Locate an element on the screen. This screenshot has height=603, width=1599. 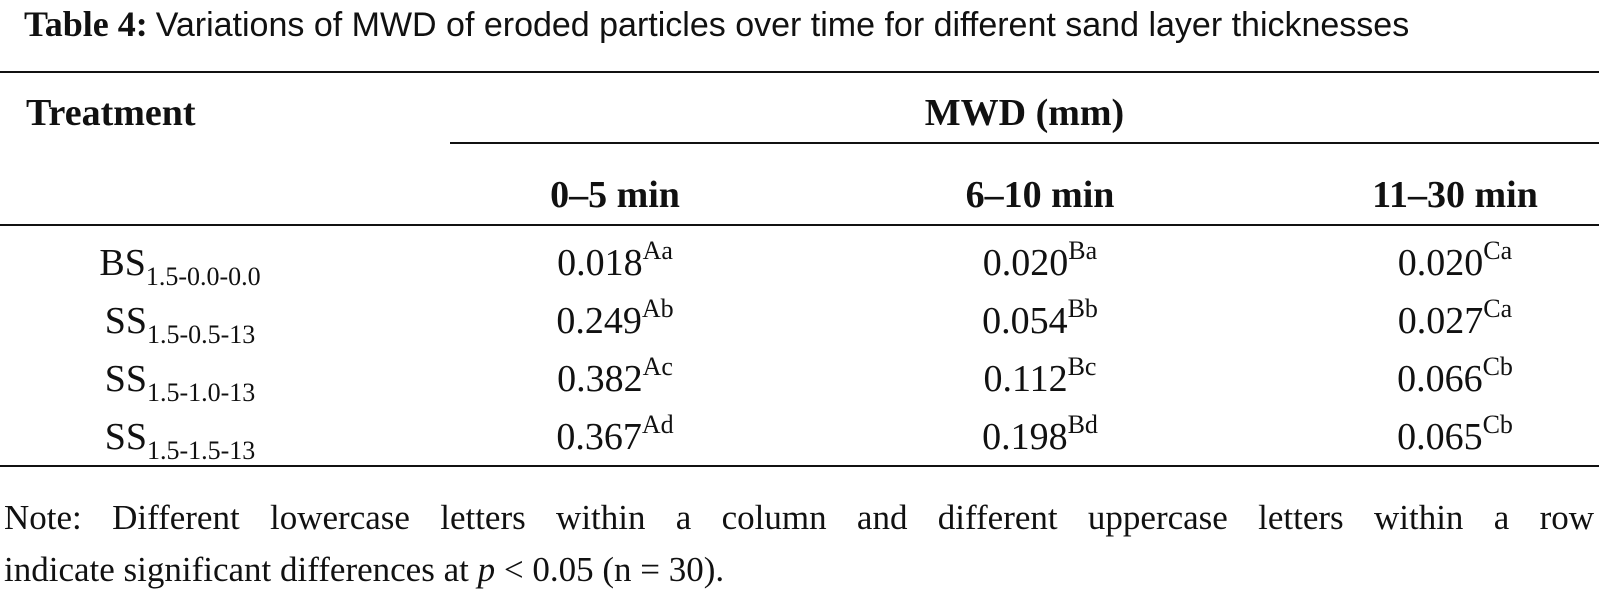
value-cell: 0.054Bb is located at coordinates (1040, 321).